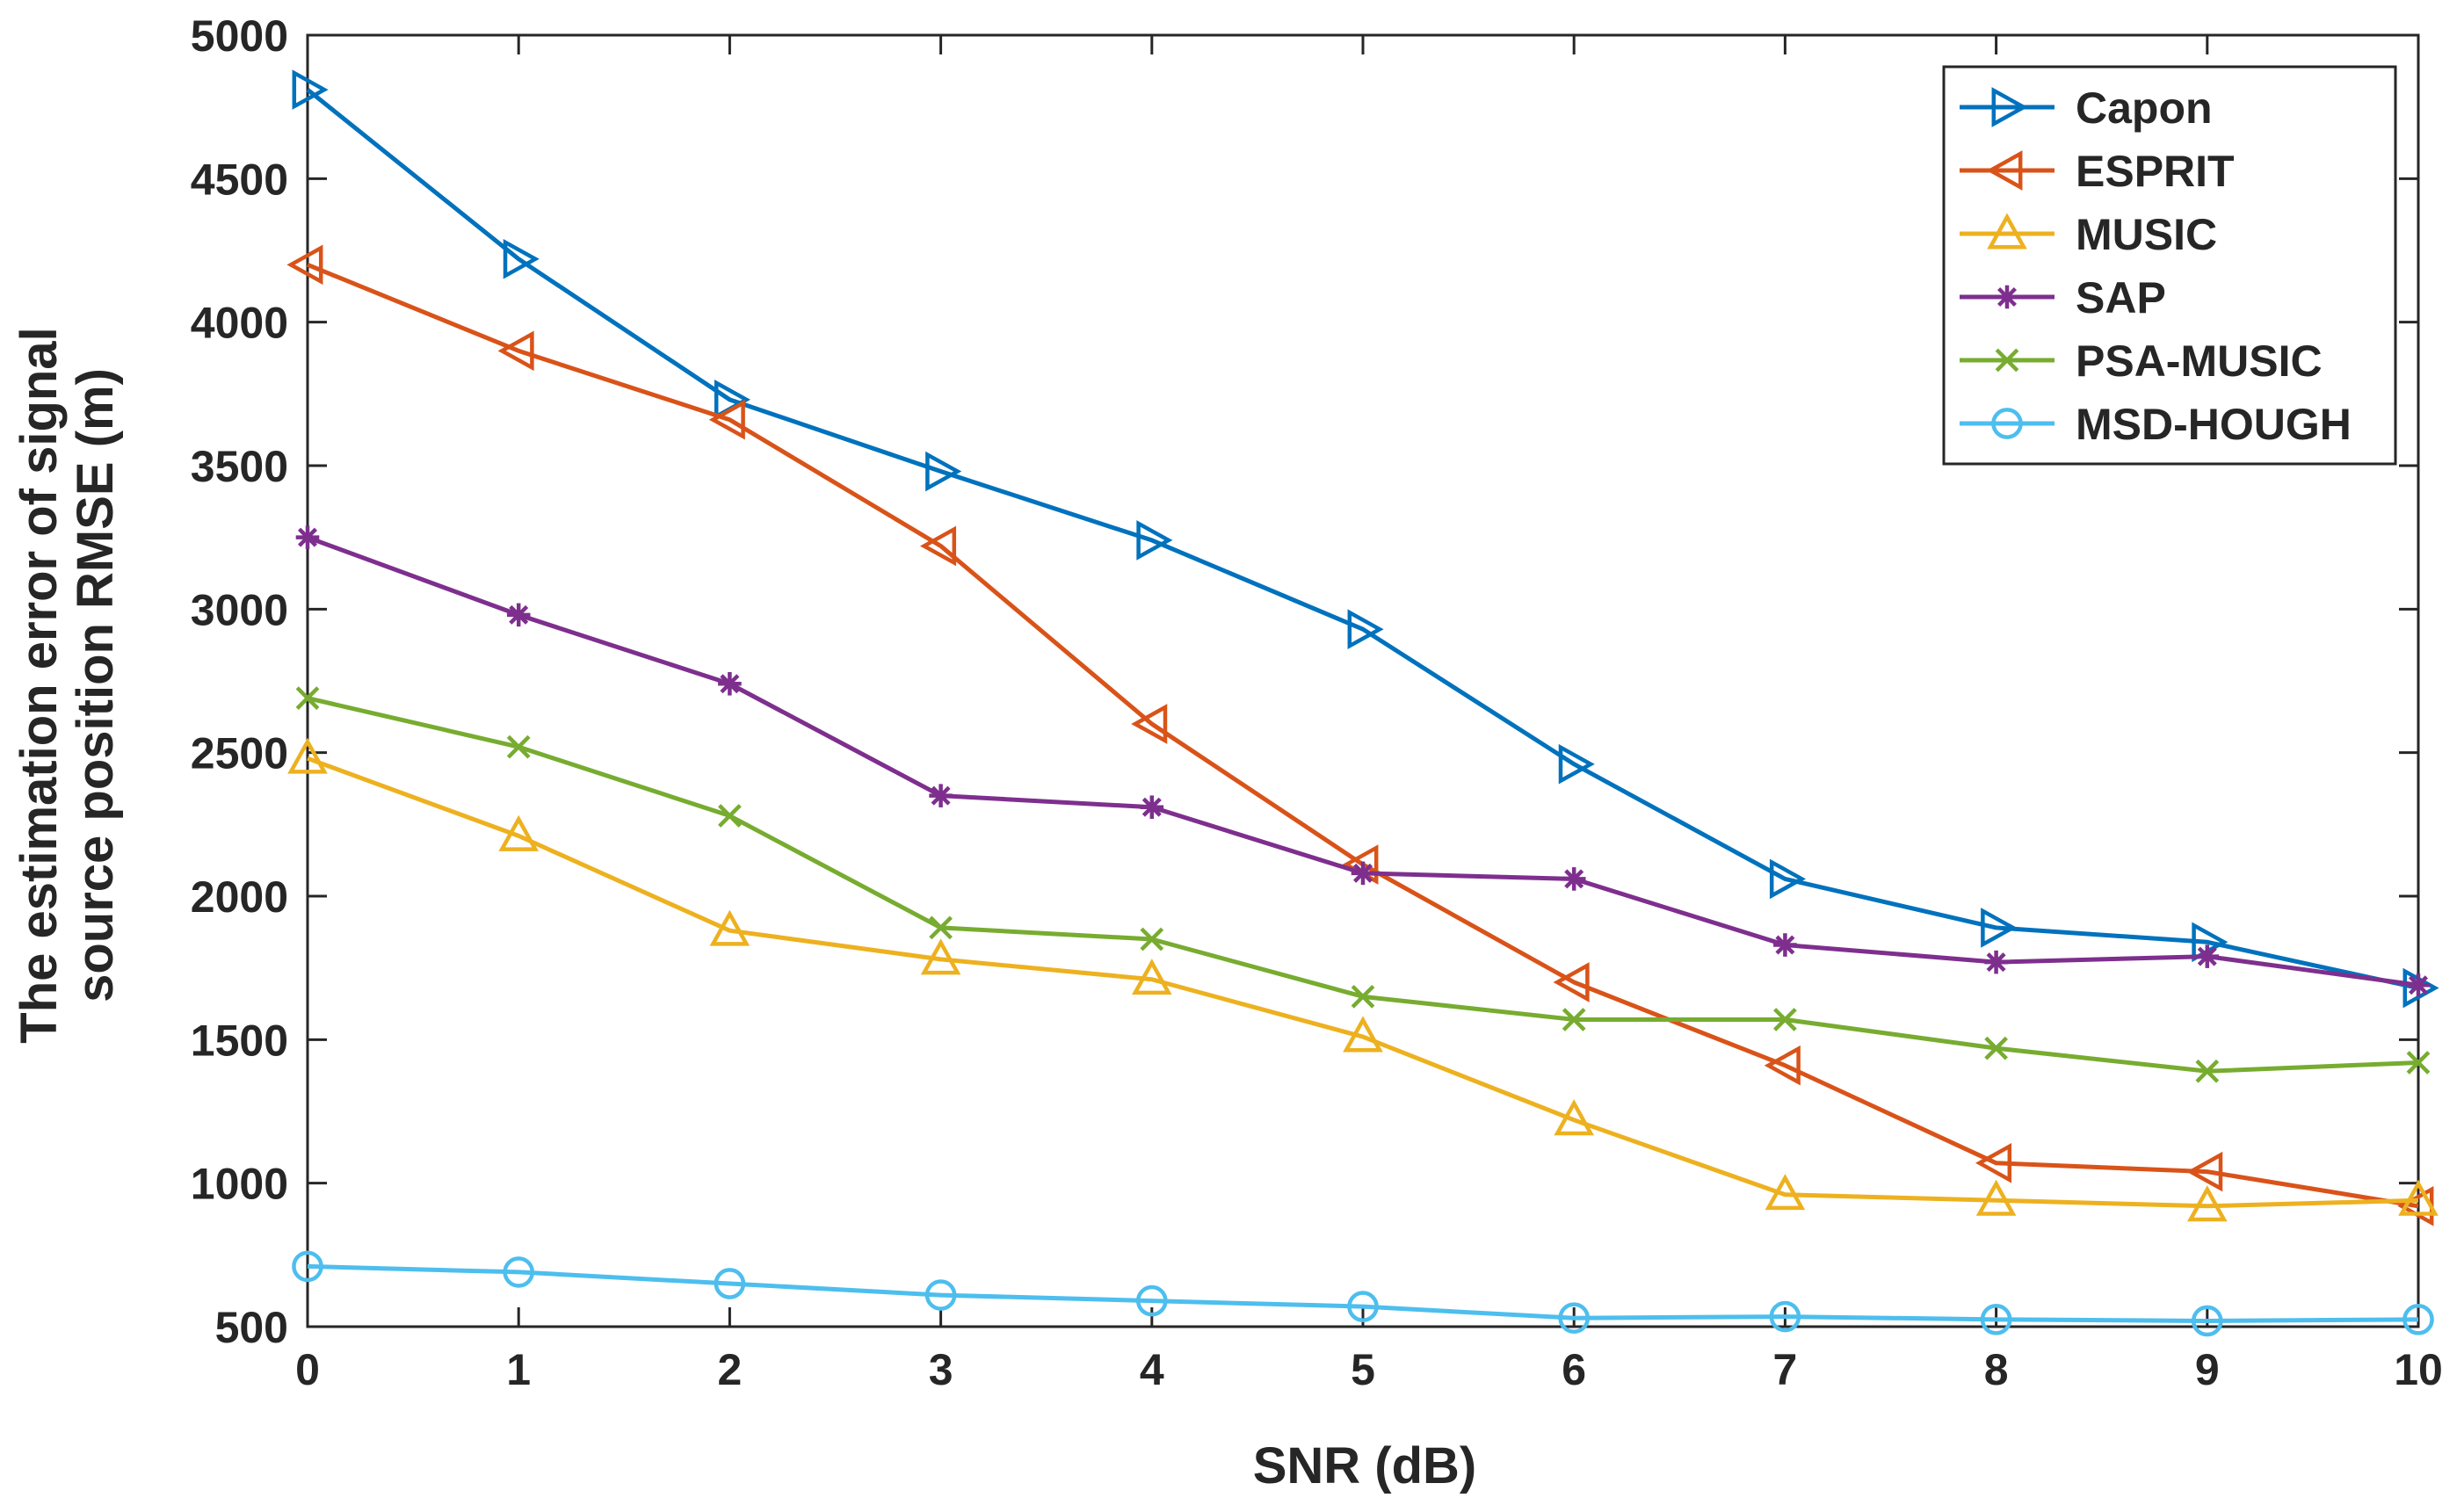  What do you see at coordinates (2086, 108) in the screenshot?
I see `legend-item-capon: Capon` at bounding box center [2086, 108].